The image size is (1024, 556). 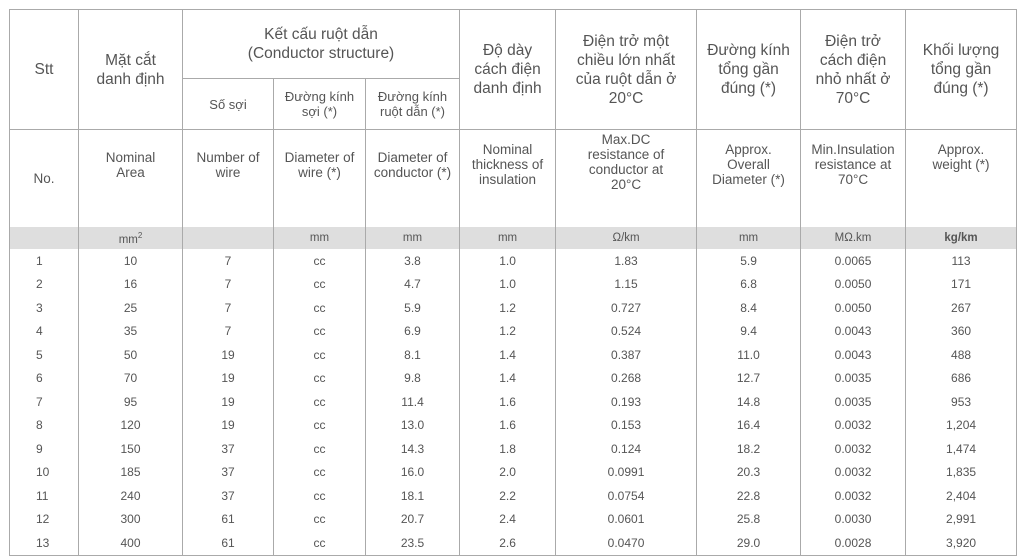 What do you see at coordinates (749, 402) in the screenshot?
I see `table-cell: 14.8` at bounding box center [749, 402].